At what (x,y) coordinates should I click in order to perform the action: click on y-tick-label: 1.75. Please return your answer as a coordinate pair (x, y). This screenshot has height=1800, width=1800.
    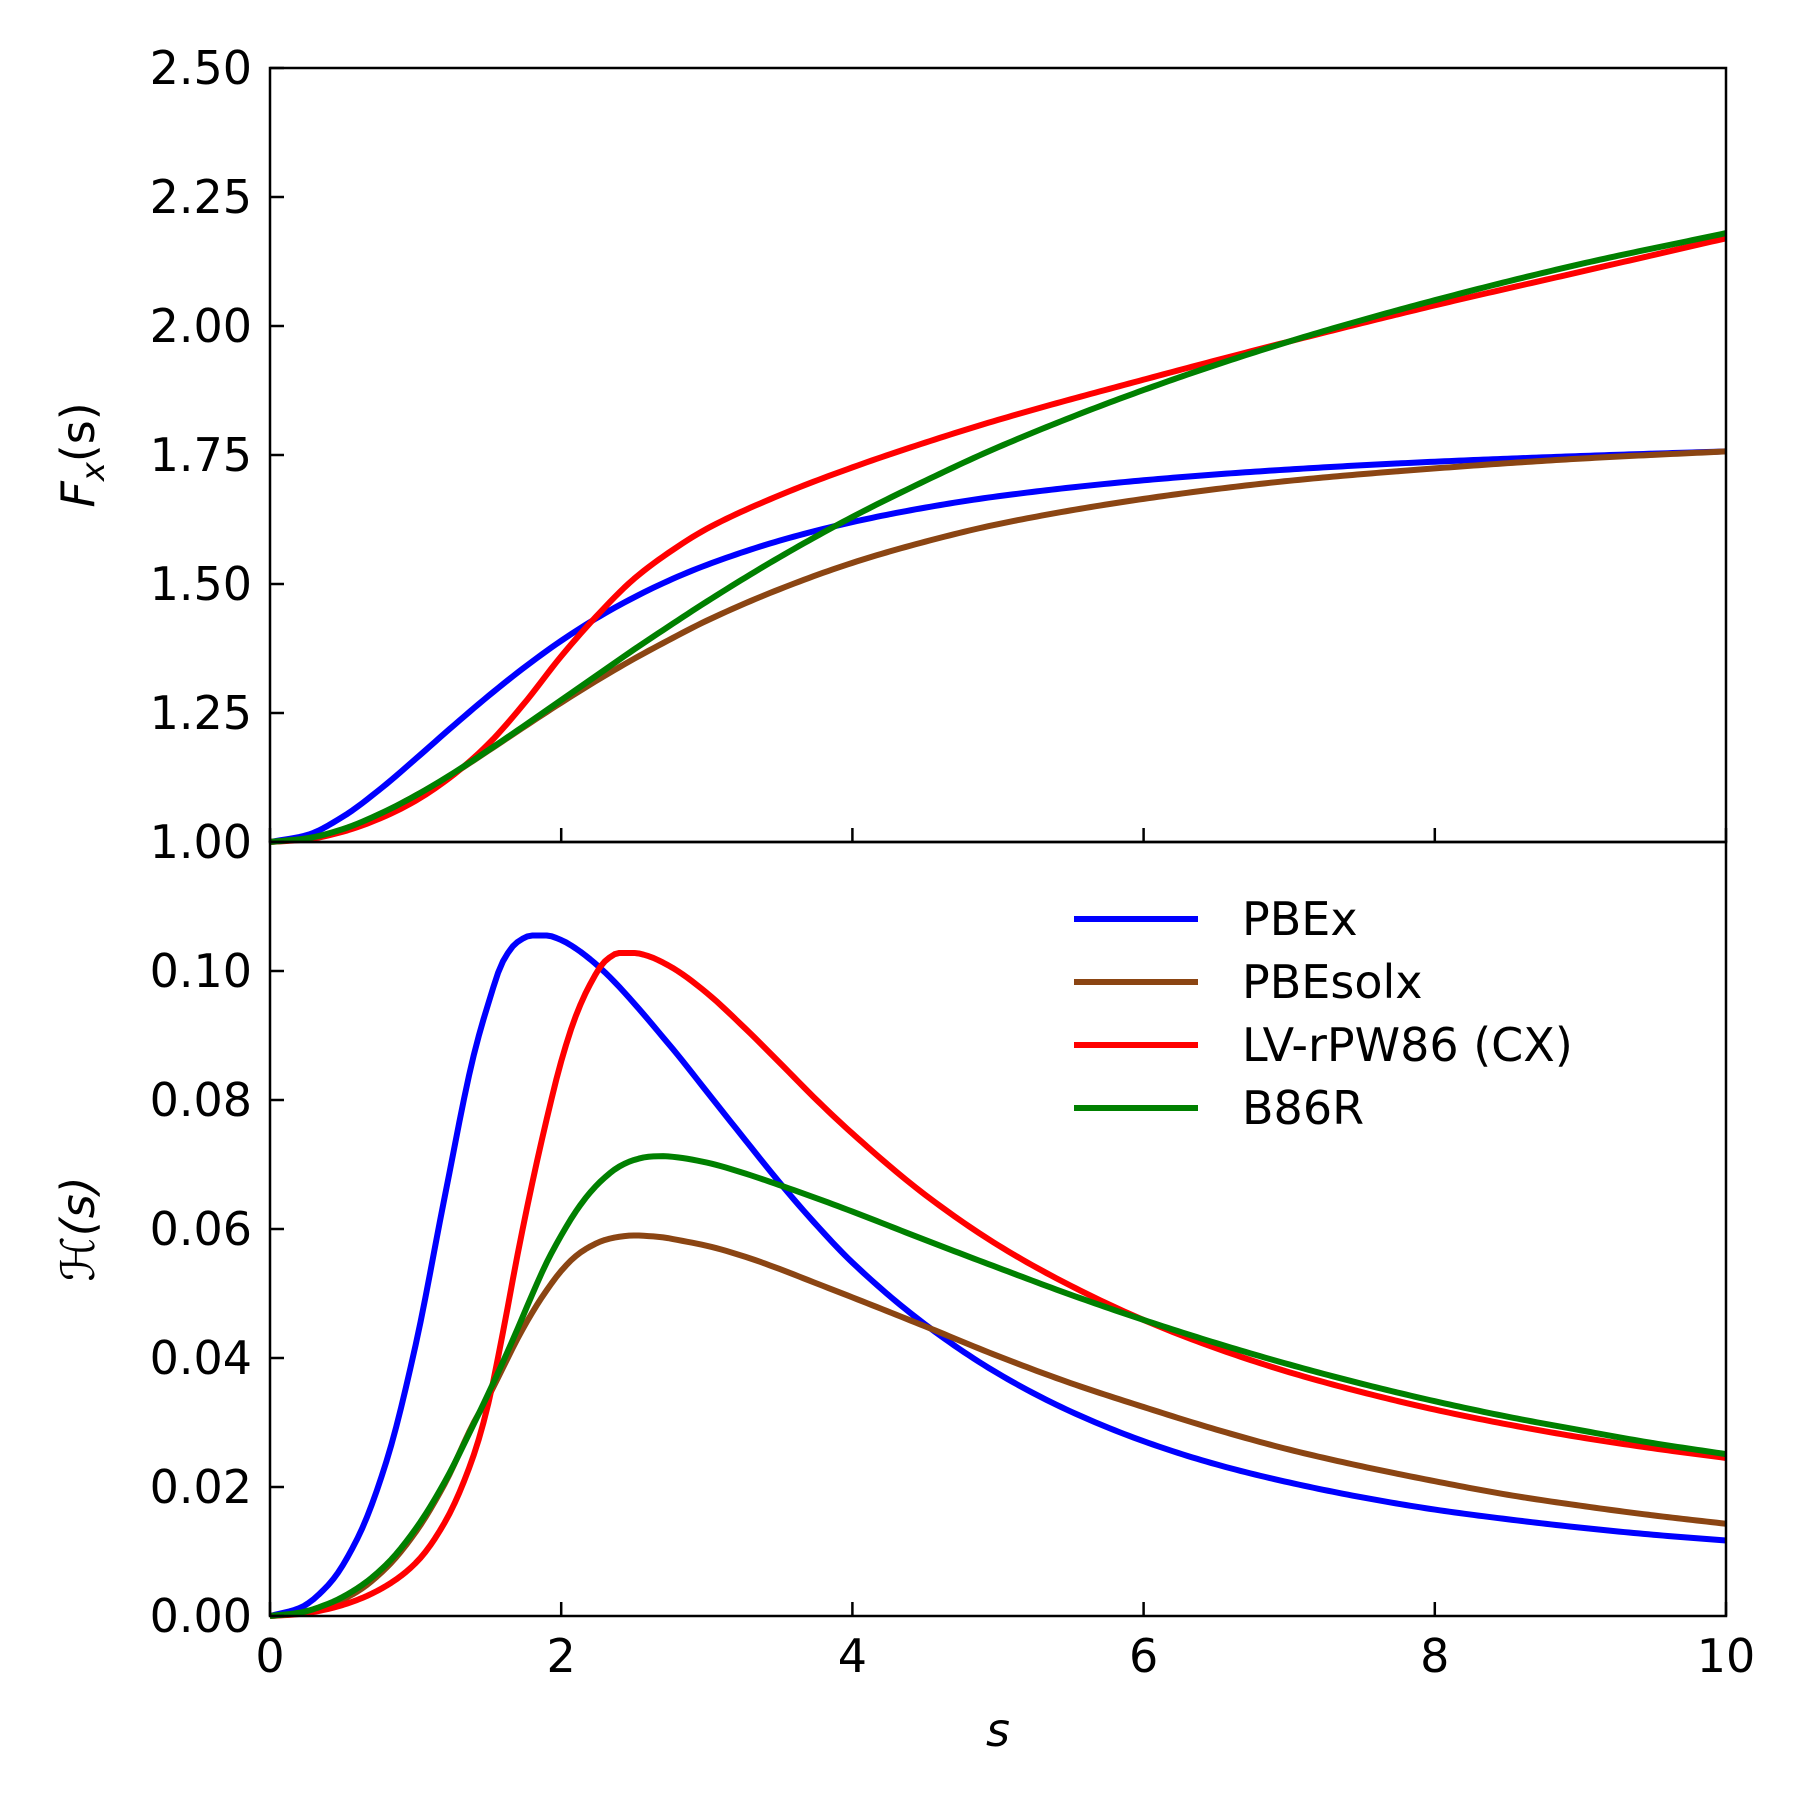
    Looking at the image, I should click on (201, 455).